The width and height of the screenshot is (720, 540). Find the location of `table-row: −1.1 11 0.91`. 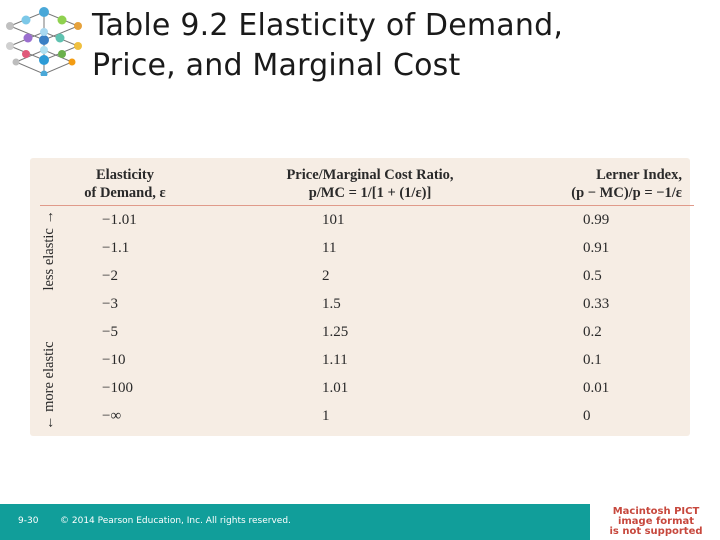

table-row: −1.1 11 0.91 is located at coordinates (360, 250).